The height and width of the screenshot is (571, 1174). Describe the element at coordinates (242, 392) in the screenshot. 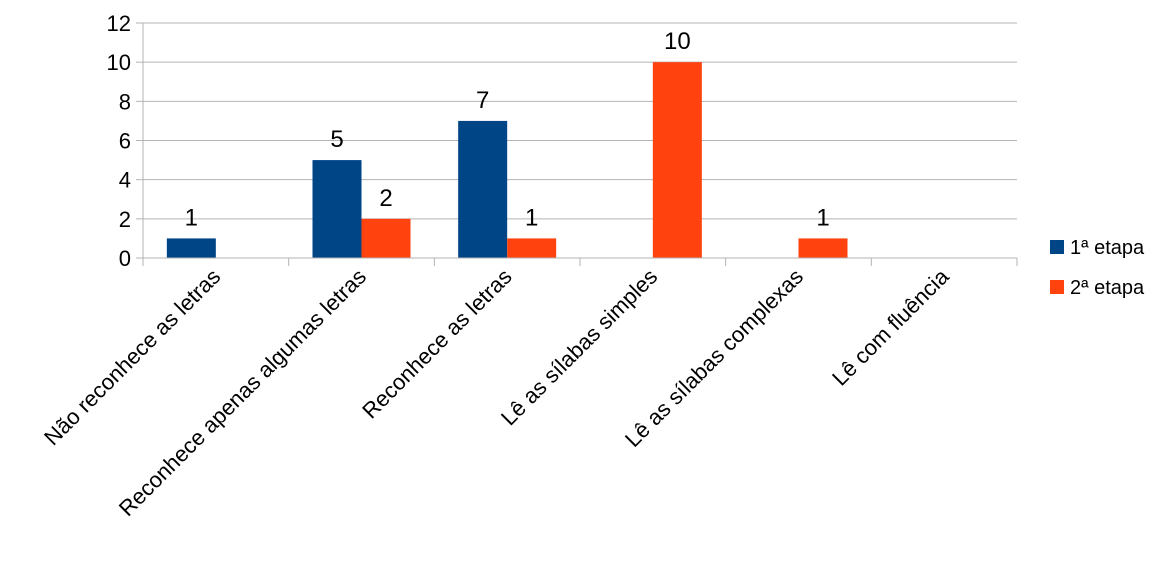

I see `x-tick-label: Reconhece apenas algumas letras` at that location.